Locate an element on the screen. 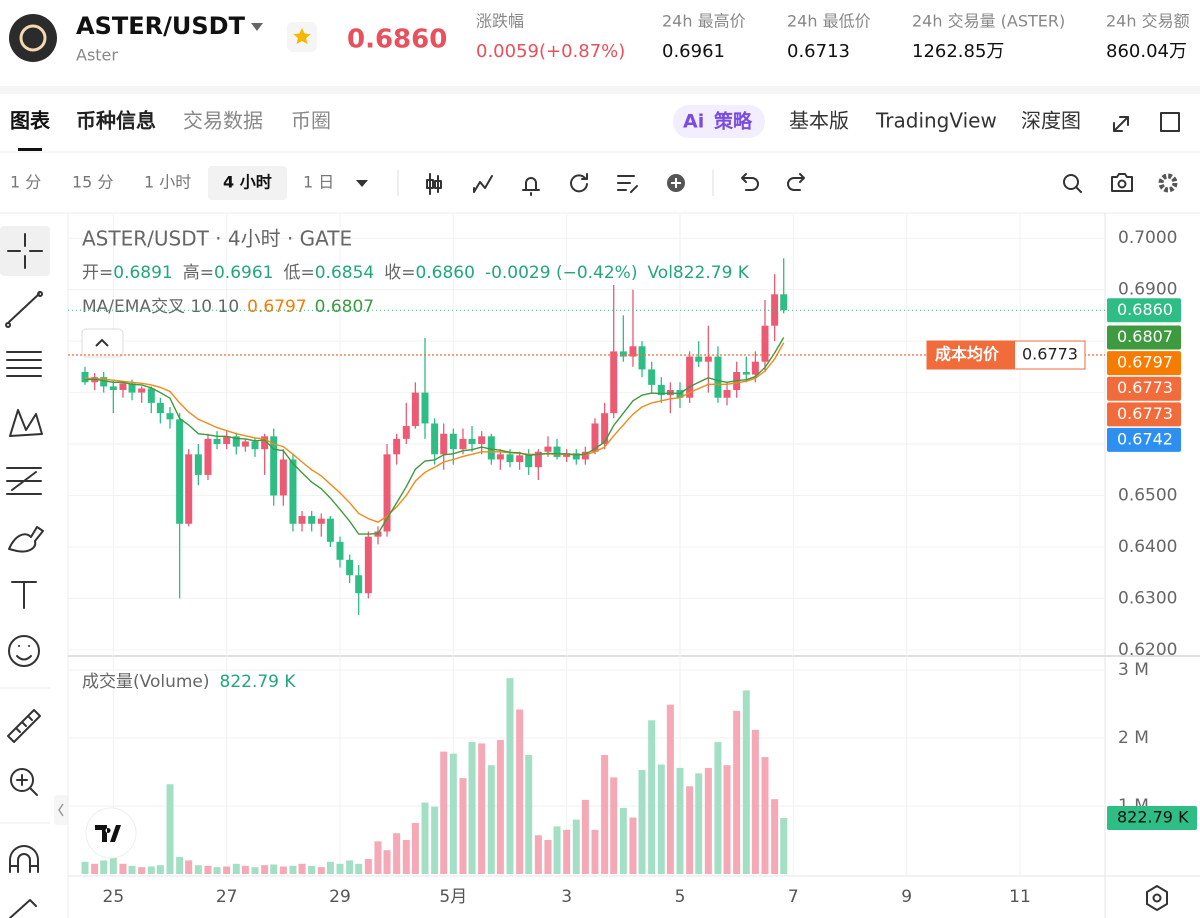 Image resolution: width=1200 pixels, height=918 pixels. emoji-tool is located at coordinates (24, 651).